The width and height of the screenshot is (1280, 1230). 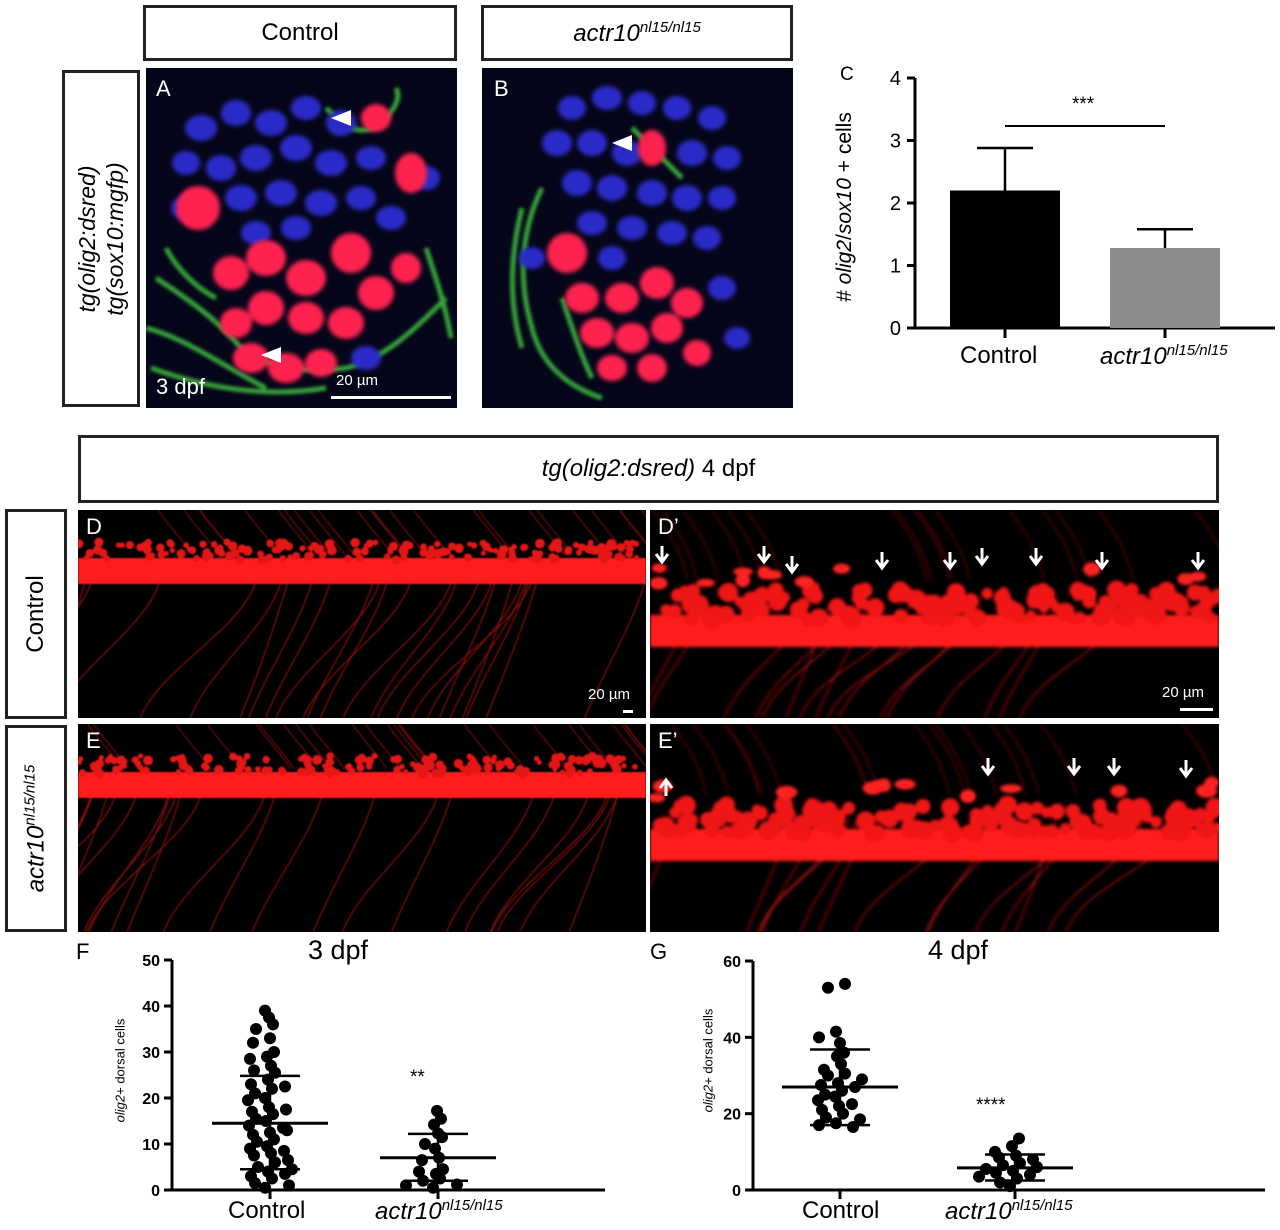 I want to click on y-tick-label: 10, so click(x=151, y=1145).